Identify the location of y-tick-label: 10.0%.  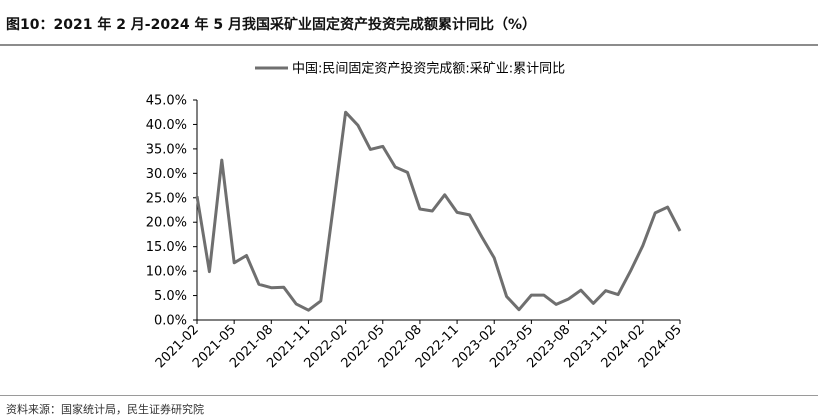
(166, 272).